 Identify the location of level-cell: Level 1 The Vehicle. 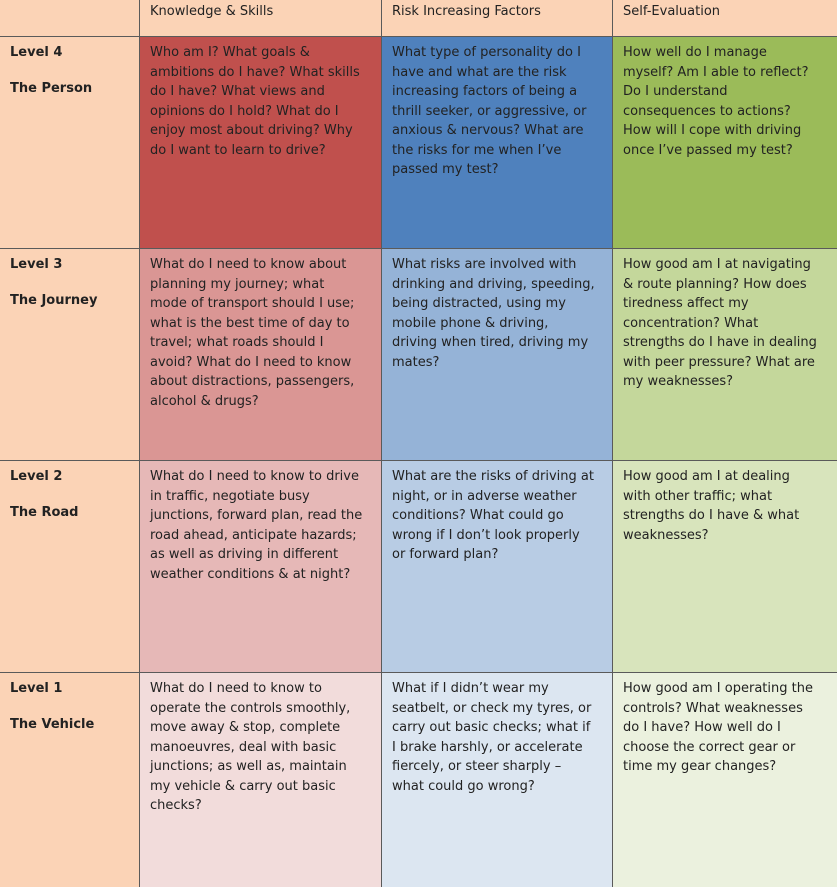
(69, 780).